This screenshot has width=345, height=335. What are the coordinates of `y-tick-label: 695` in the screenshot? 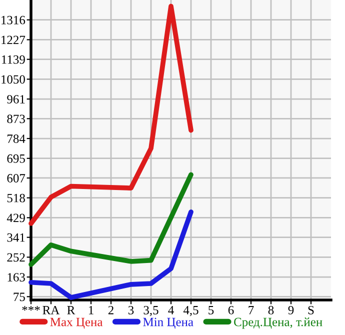 It's located at (16, 158).